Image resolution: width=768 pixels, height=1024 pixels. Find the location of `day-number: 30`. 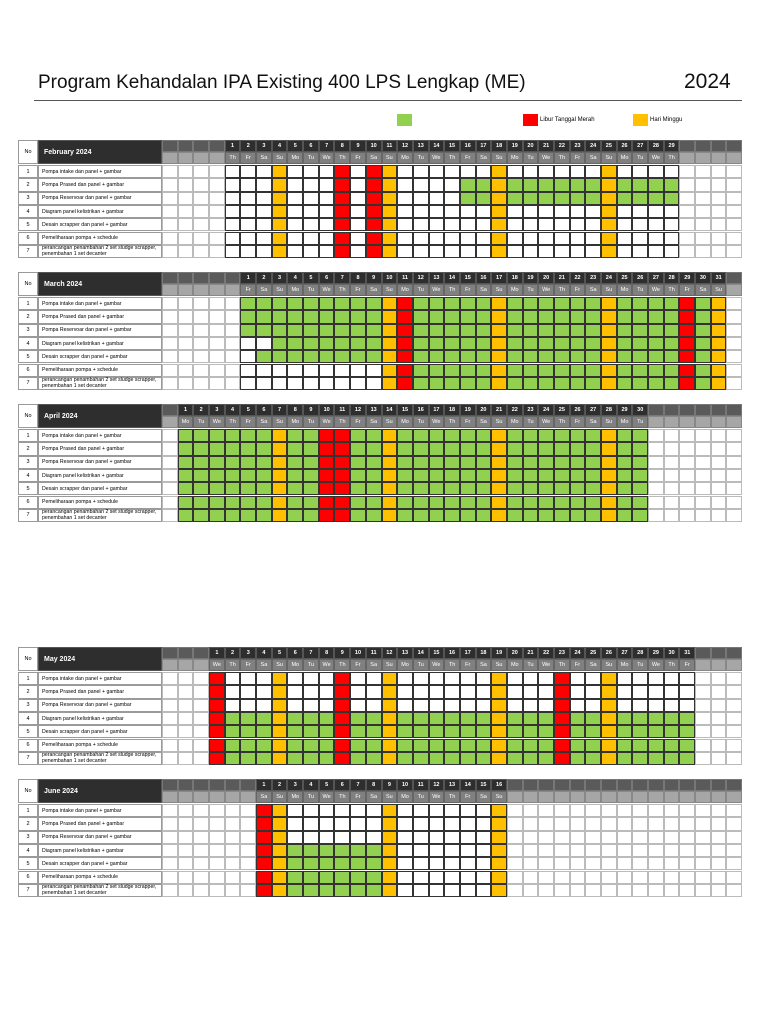

day-number: 30 is located at coordinates (671, 653).